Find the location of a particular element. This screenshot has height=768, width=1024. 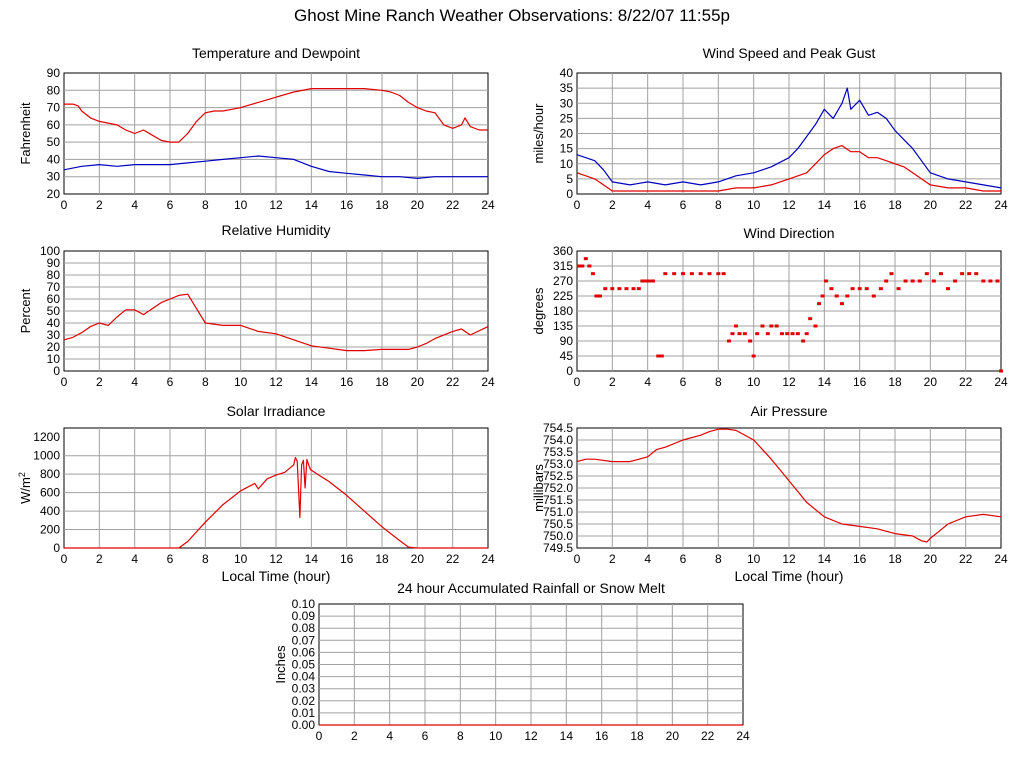

rain-xtick-label: 18 is located at coordinates (637, 736).